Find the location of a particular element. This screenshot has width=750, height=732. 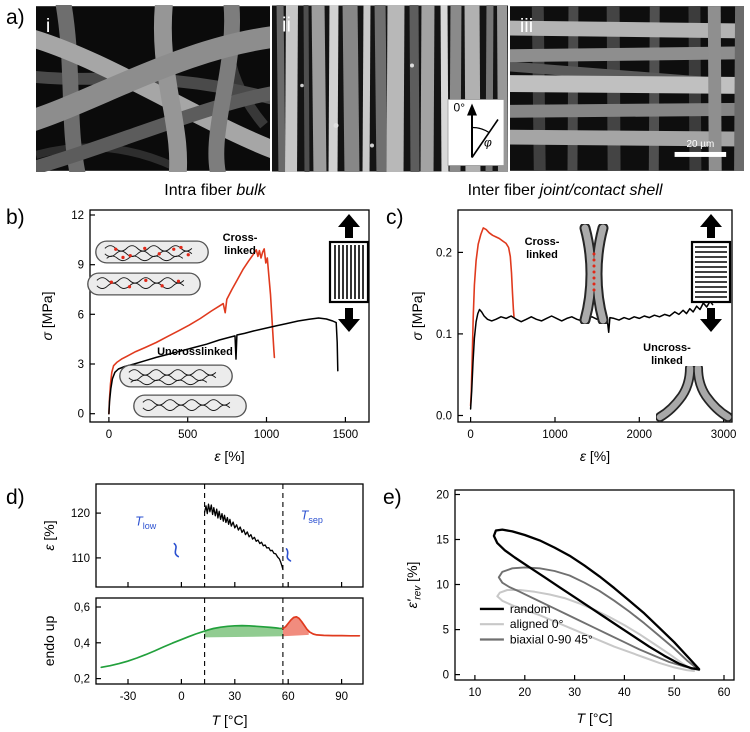

svg-text: 50 is located at coordinates (674, 693).